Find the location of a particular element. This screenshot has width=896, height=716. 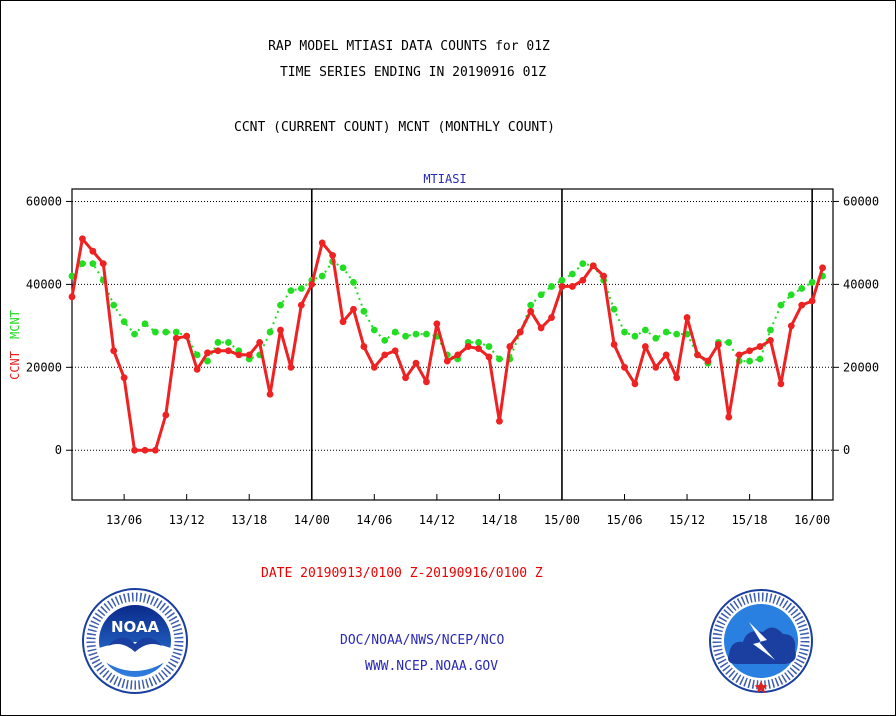

chart-title-line-2: TIME SERIES ENDING IN 20190916 01Z is located at coordinates (413, 72).